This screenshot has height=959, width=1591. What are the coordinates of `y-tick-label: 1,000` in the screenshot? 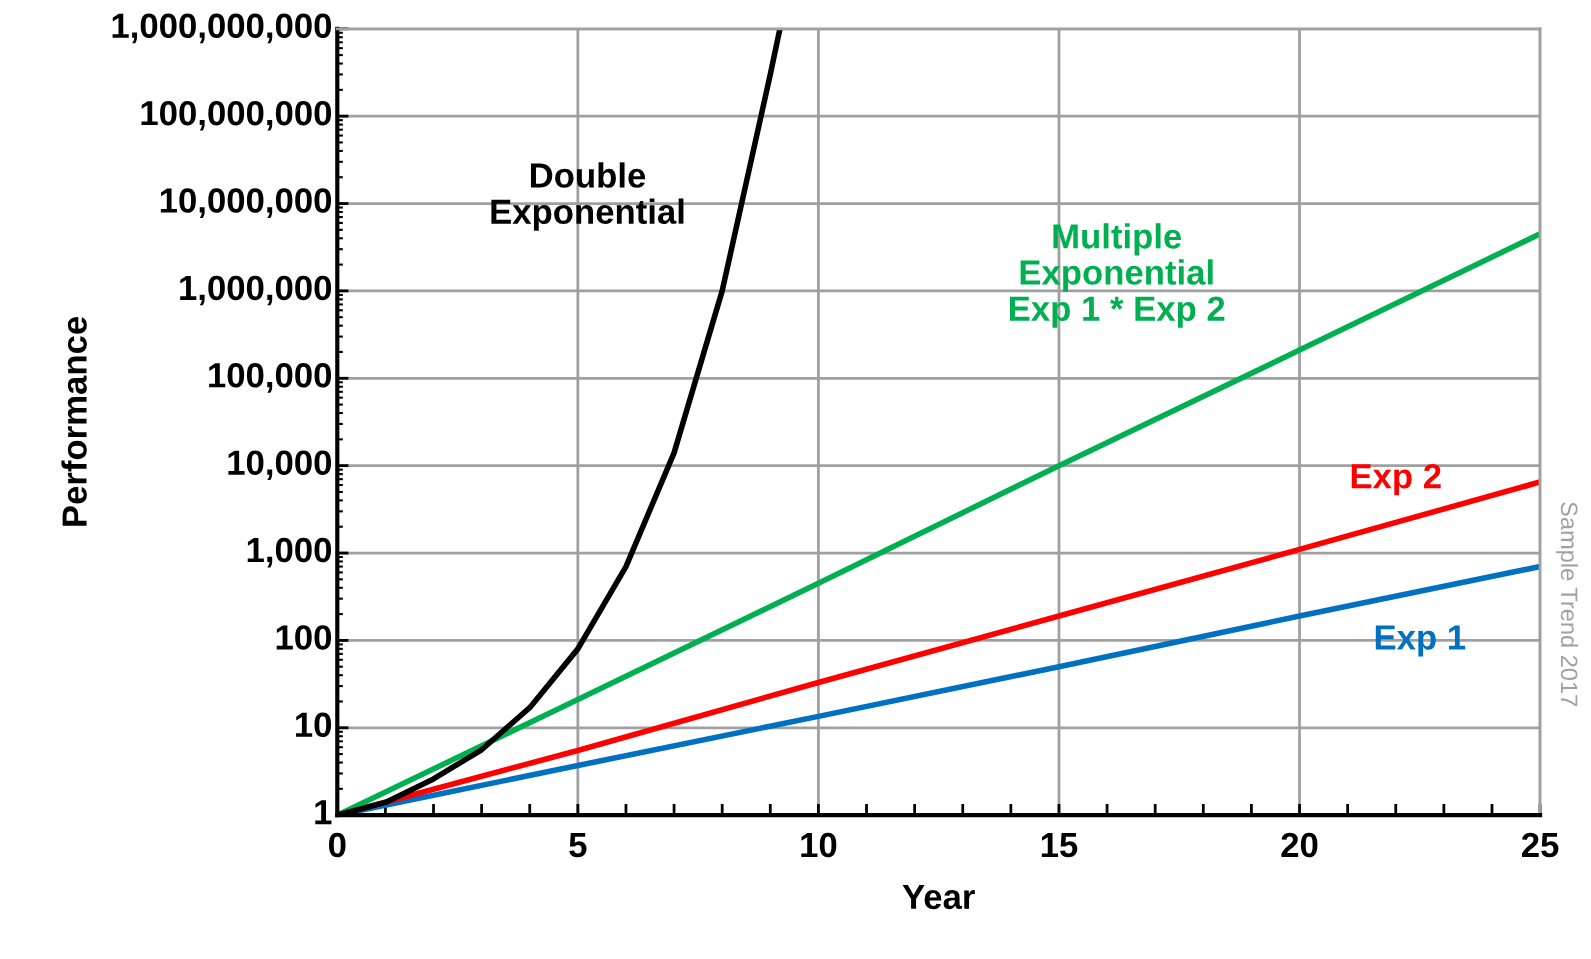 It's located at (289, 552).